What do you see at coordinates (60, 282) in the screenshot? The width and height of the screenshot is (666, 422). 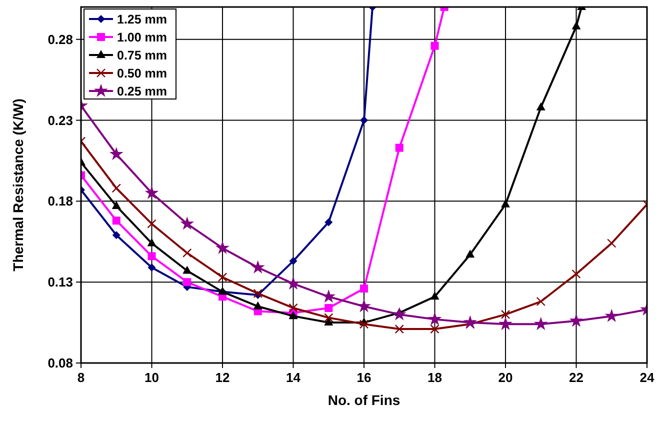 I see `y-tick-label: 0.13` at bounding box center [60, 282].